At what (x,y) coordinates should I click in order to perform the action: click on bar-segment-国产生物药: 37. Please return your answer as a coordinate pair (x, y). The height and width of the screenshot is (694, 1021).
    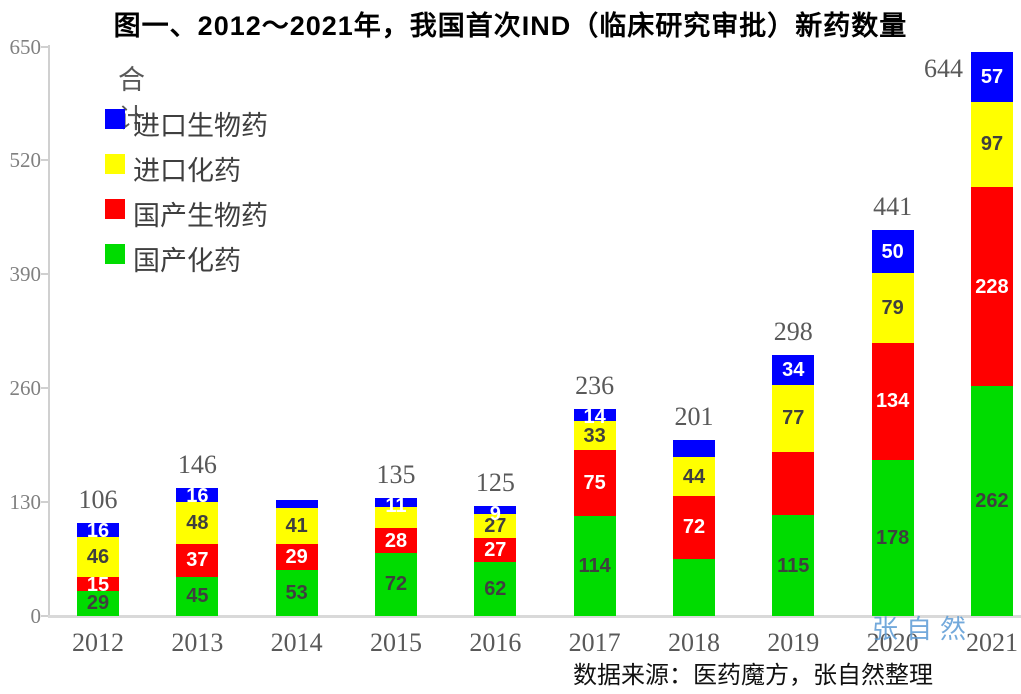
    Looking at the image, I should click on (197, 560).